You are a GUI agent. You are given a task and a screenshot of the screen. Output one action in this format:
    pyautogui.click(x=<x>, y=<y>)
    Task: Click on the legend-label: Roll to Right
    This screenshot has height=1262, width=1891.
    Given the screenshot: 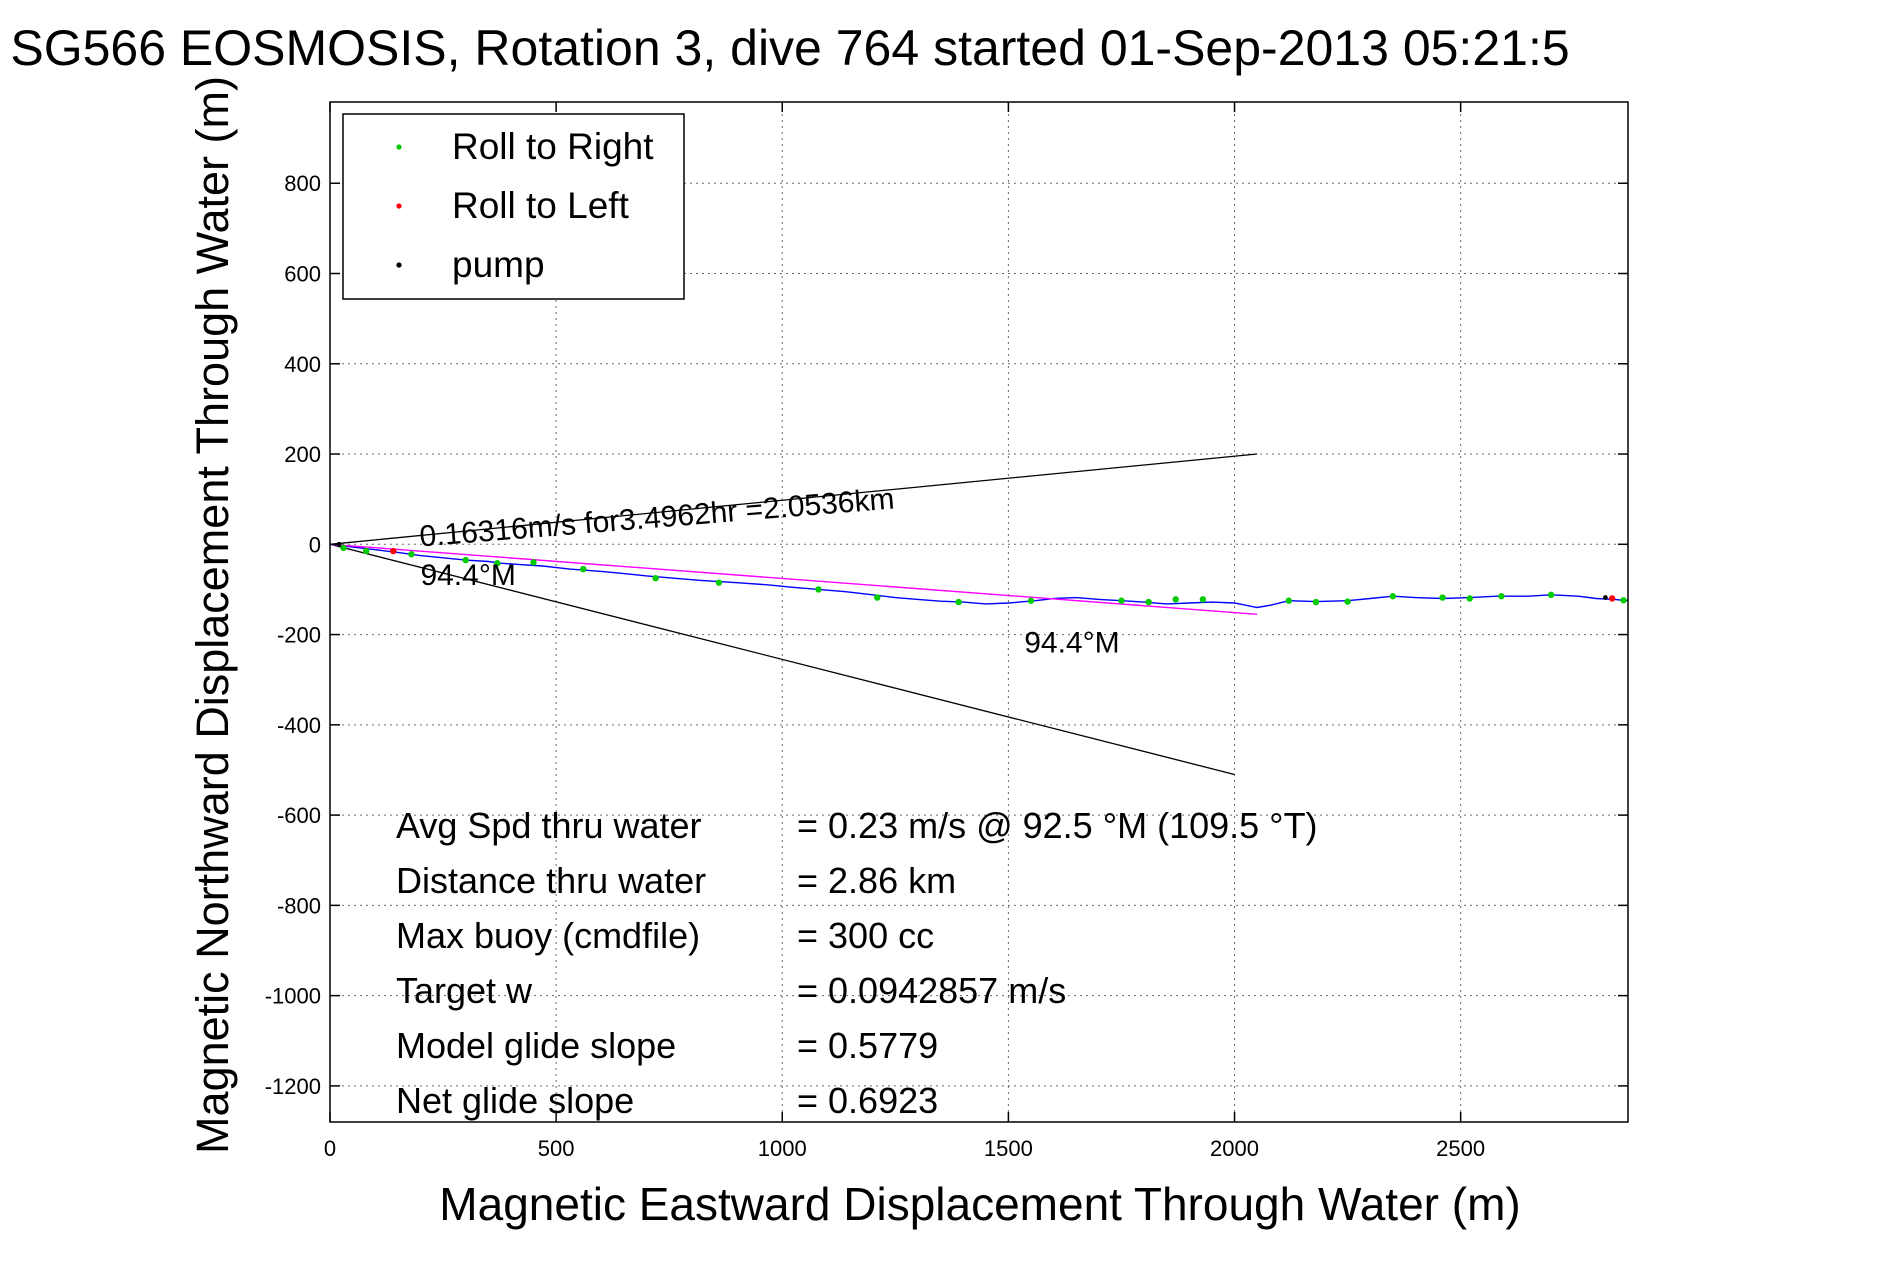 What is the action you would take?
    pyautogui.click(x=553, y=146)
    